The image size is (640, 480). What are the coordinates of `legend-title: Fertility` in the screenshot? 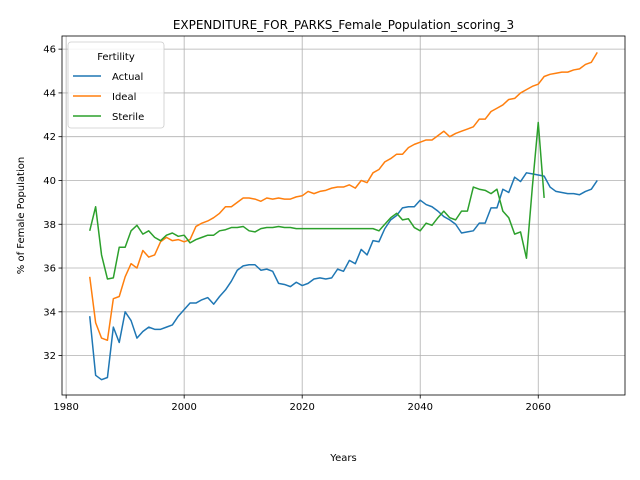 It's located at (116, 57).